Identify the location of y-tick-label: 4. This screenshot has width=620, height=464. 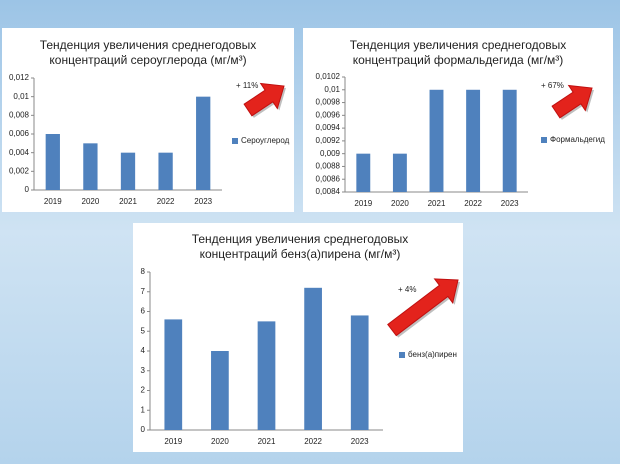
(143, 350).